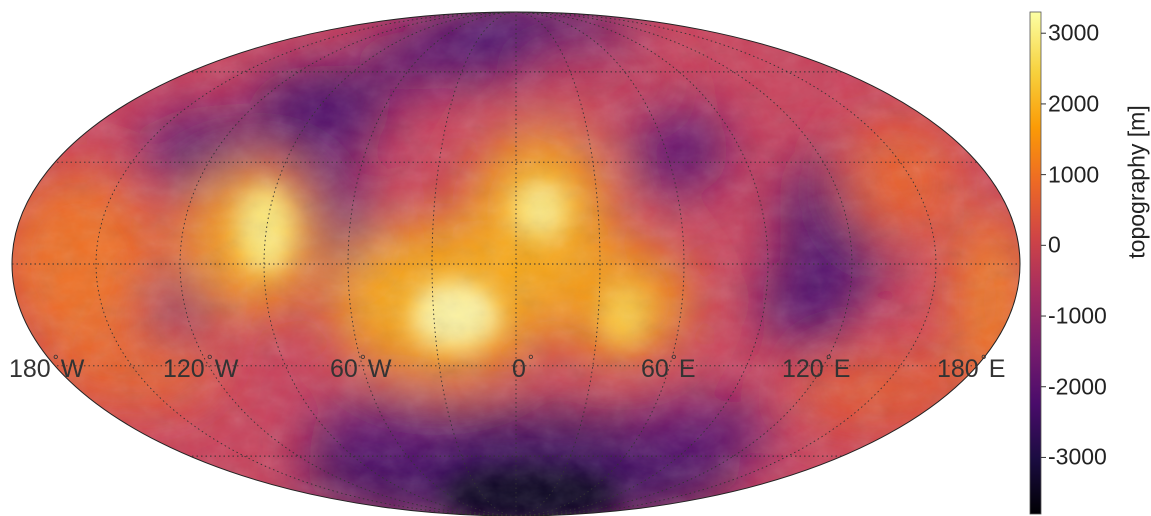  I want to click on lon-label-120e: 120 °E, so click(816, 367).